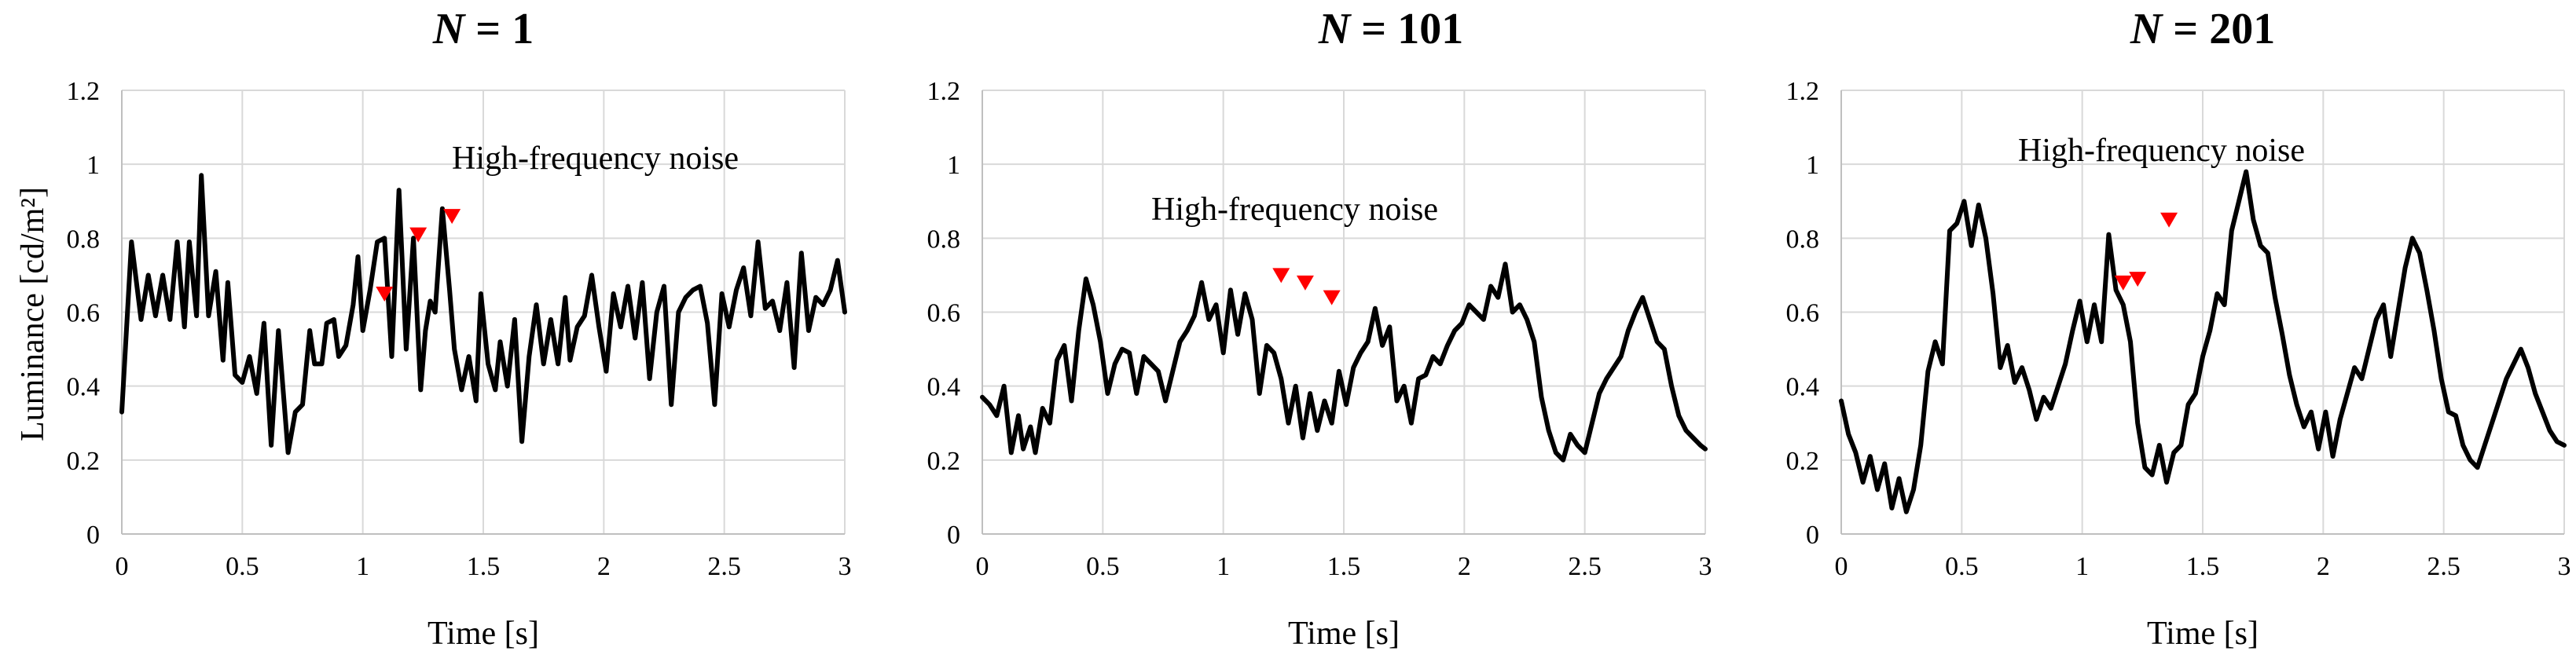 The image size is (2576, 662). I want to click on chart-title: N = 201, so click(2202, 29).